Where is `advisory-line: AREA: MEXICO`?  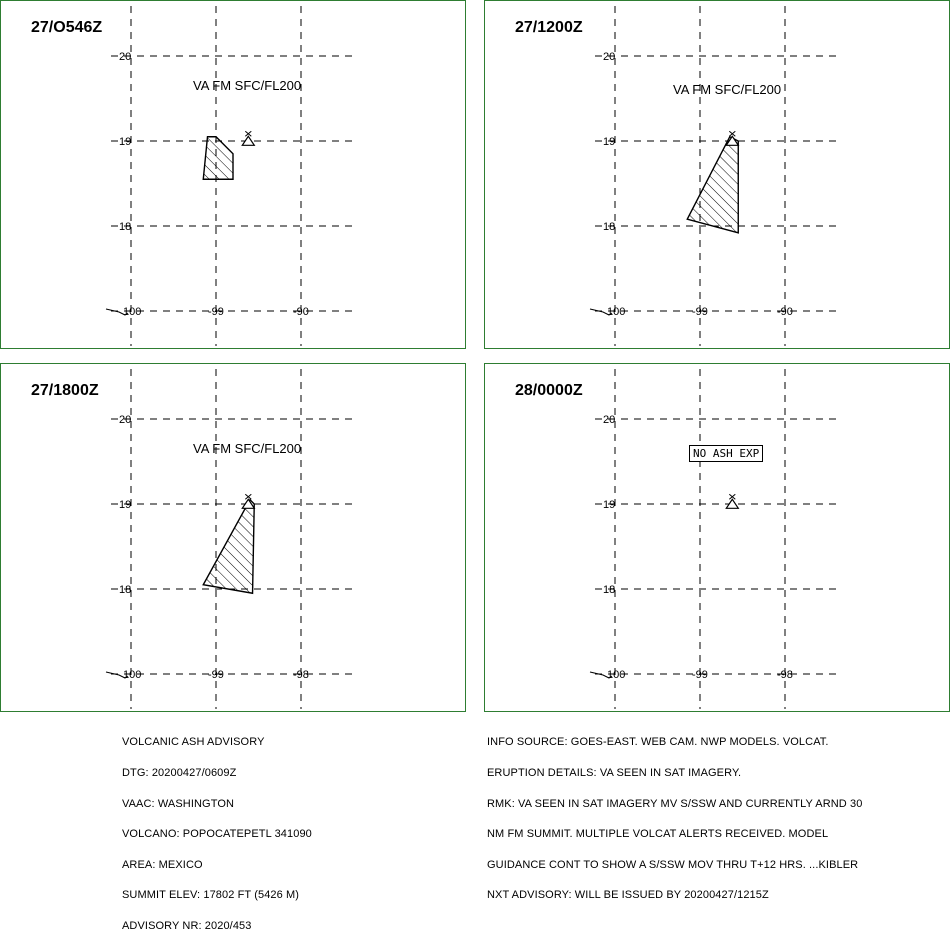 advisory-line: AREA: MEXICO is located at coordinates (162, 864).